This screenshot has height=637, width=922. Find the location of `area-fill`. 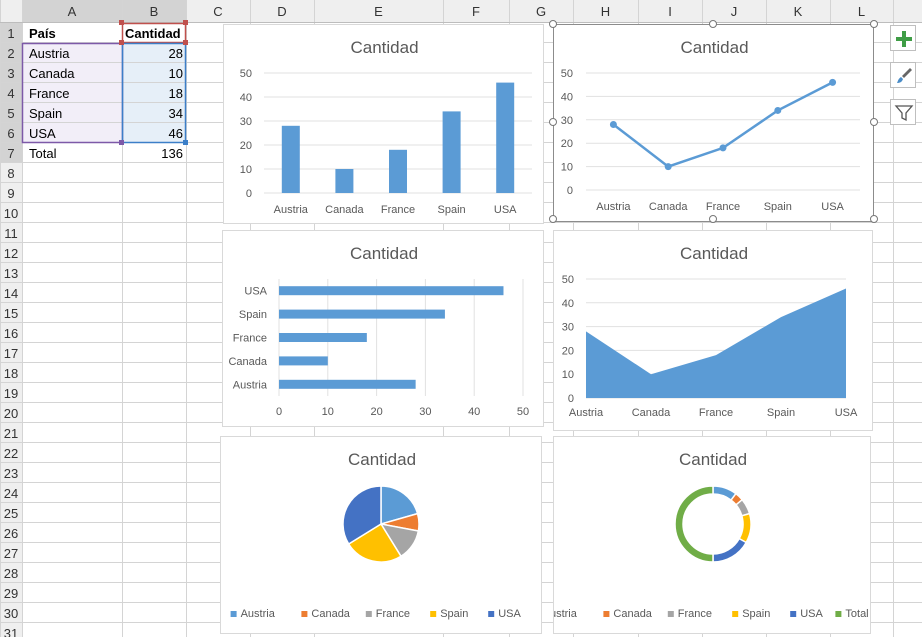

area-fill is located at coordinates (716, 343).